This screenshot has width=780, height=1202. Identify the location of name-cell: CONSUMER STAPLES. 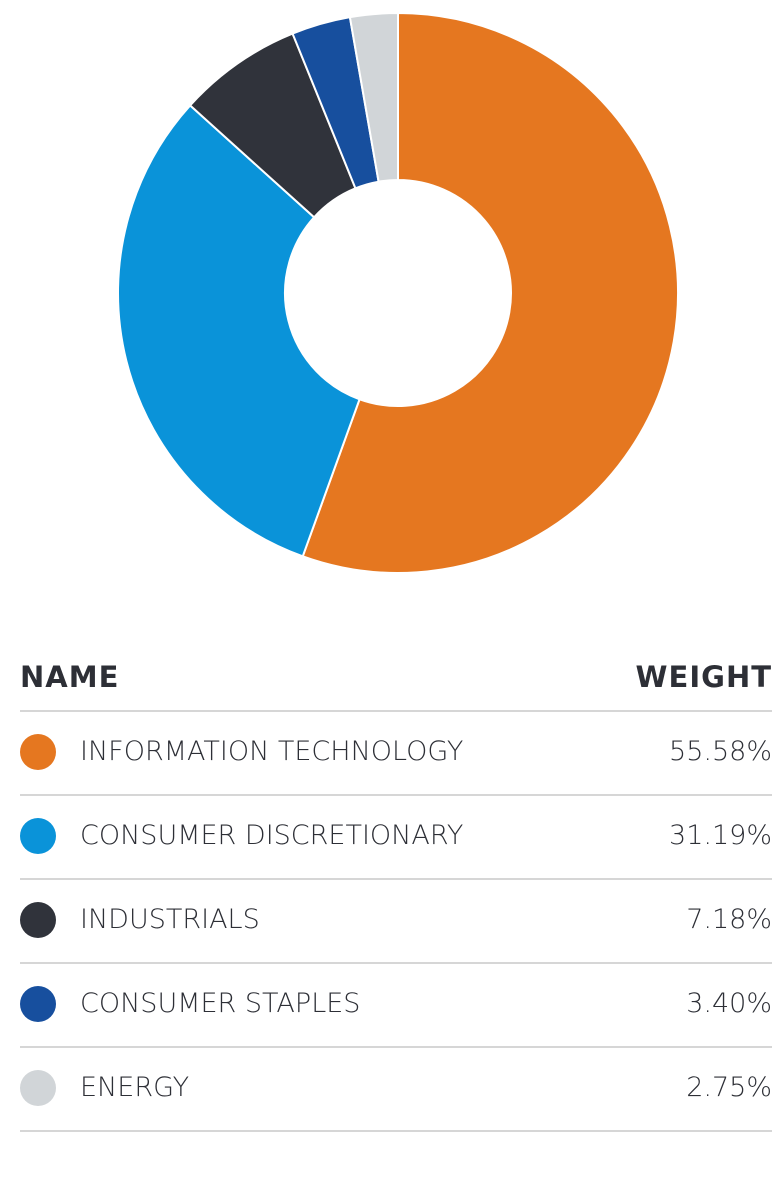
(245, 1004).